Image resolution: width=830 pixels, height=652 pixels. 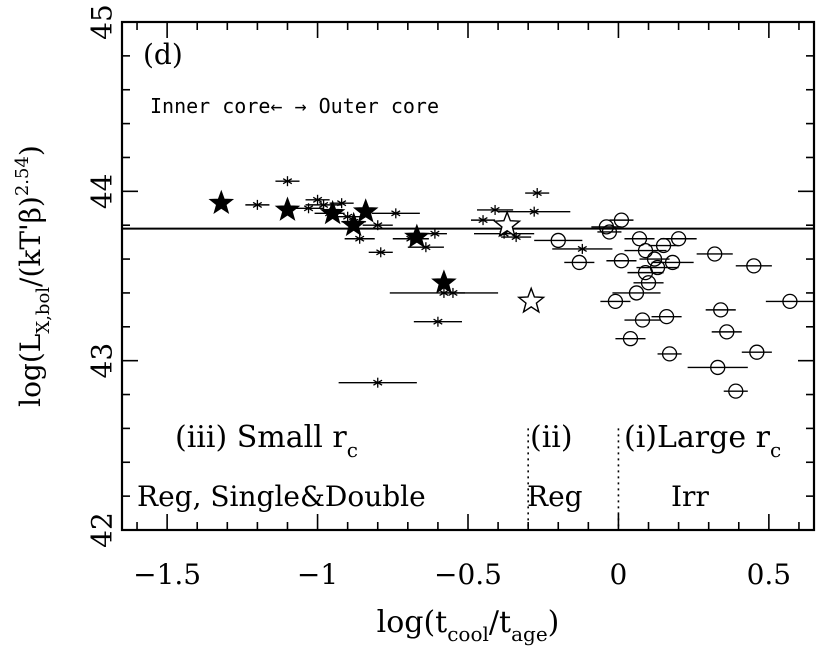 What do you see at coordinates (468, 634) in the screenshot?
I see `xlabel-sub1: cool` at bounding box center [468, 634].